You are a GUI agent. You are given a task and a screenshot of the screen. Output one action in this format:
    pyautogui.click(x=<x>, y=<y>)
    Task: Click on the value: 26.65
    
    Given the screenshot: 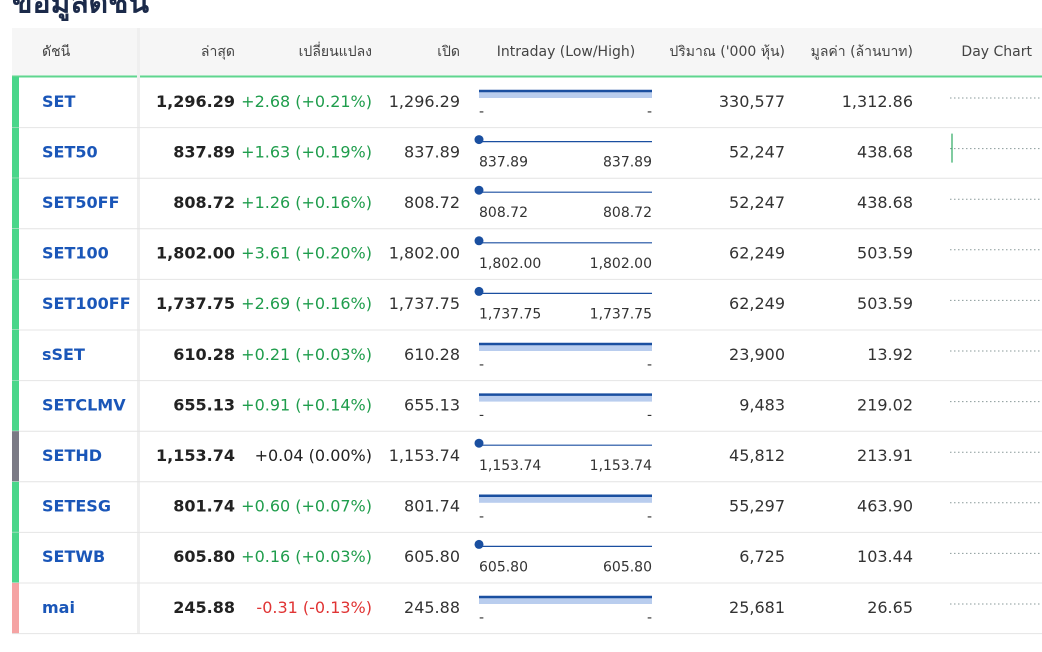 What is the action you would take?
    pyautogui.click(x=890, y=607)
    